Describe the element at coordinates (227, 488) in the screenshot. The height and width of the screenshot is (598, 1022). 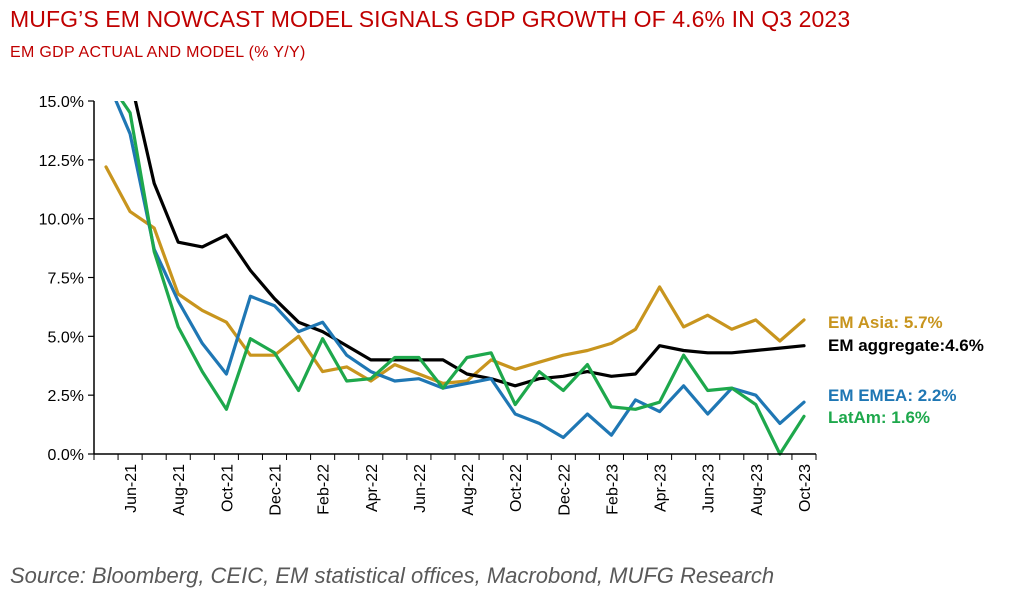
I see `x-tick-label: Oct-21` at that location.